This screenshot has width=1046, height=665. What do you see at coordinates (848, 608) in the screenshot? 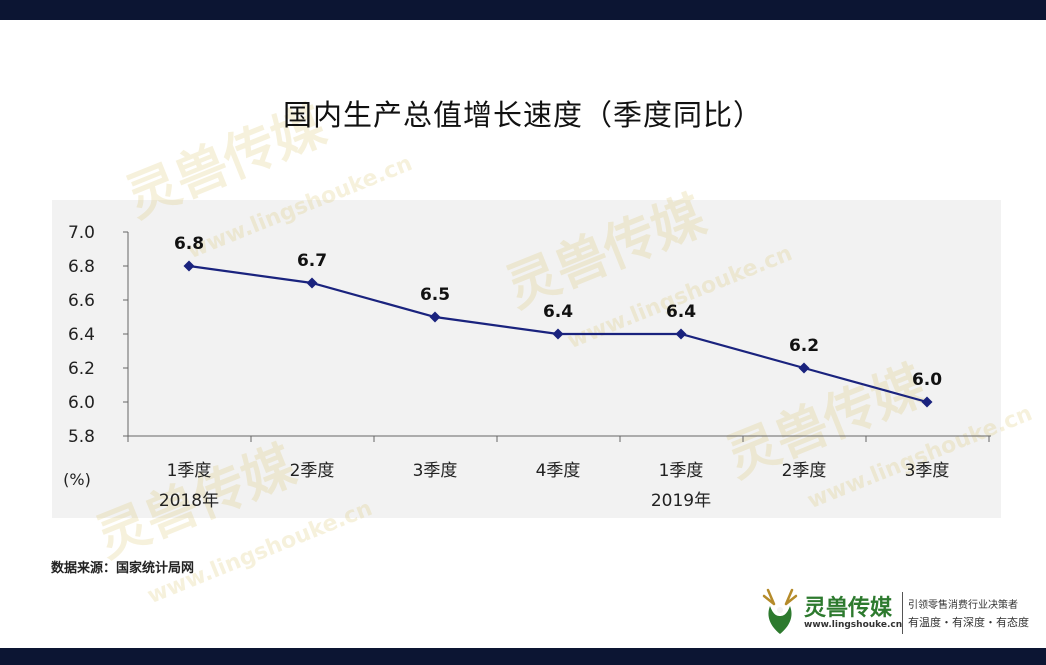
I see `logo-brand-name: 灵兽传媒` at bounding box center [848, 608].